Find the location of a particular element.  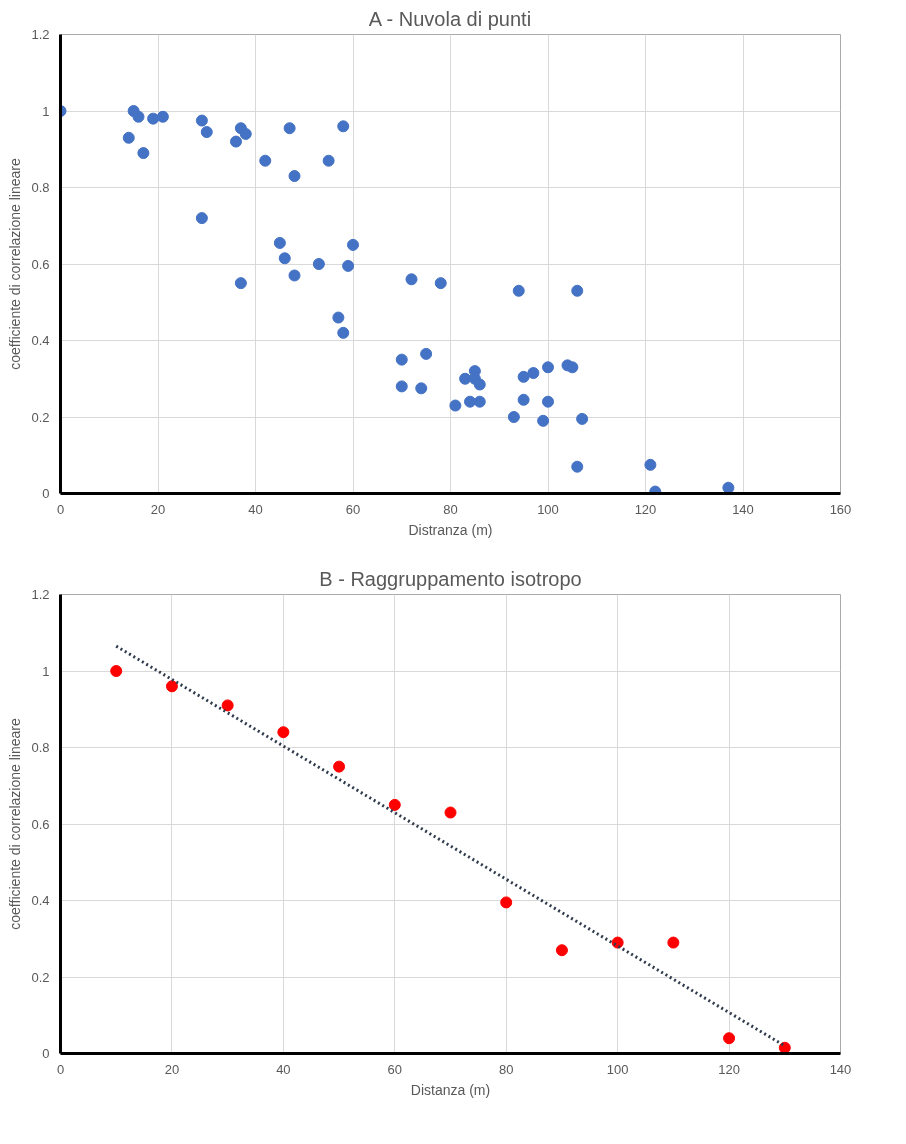

chart-title: B - Raggruppamento isotropo is located at coordinates (450, 578).